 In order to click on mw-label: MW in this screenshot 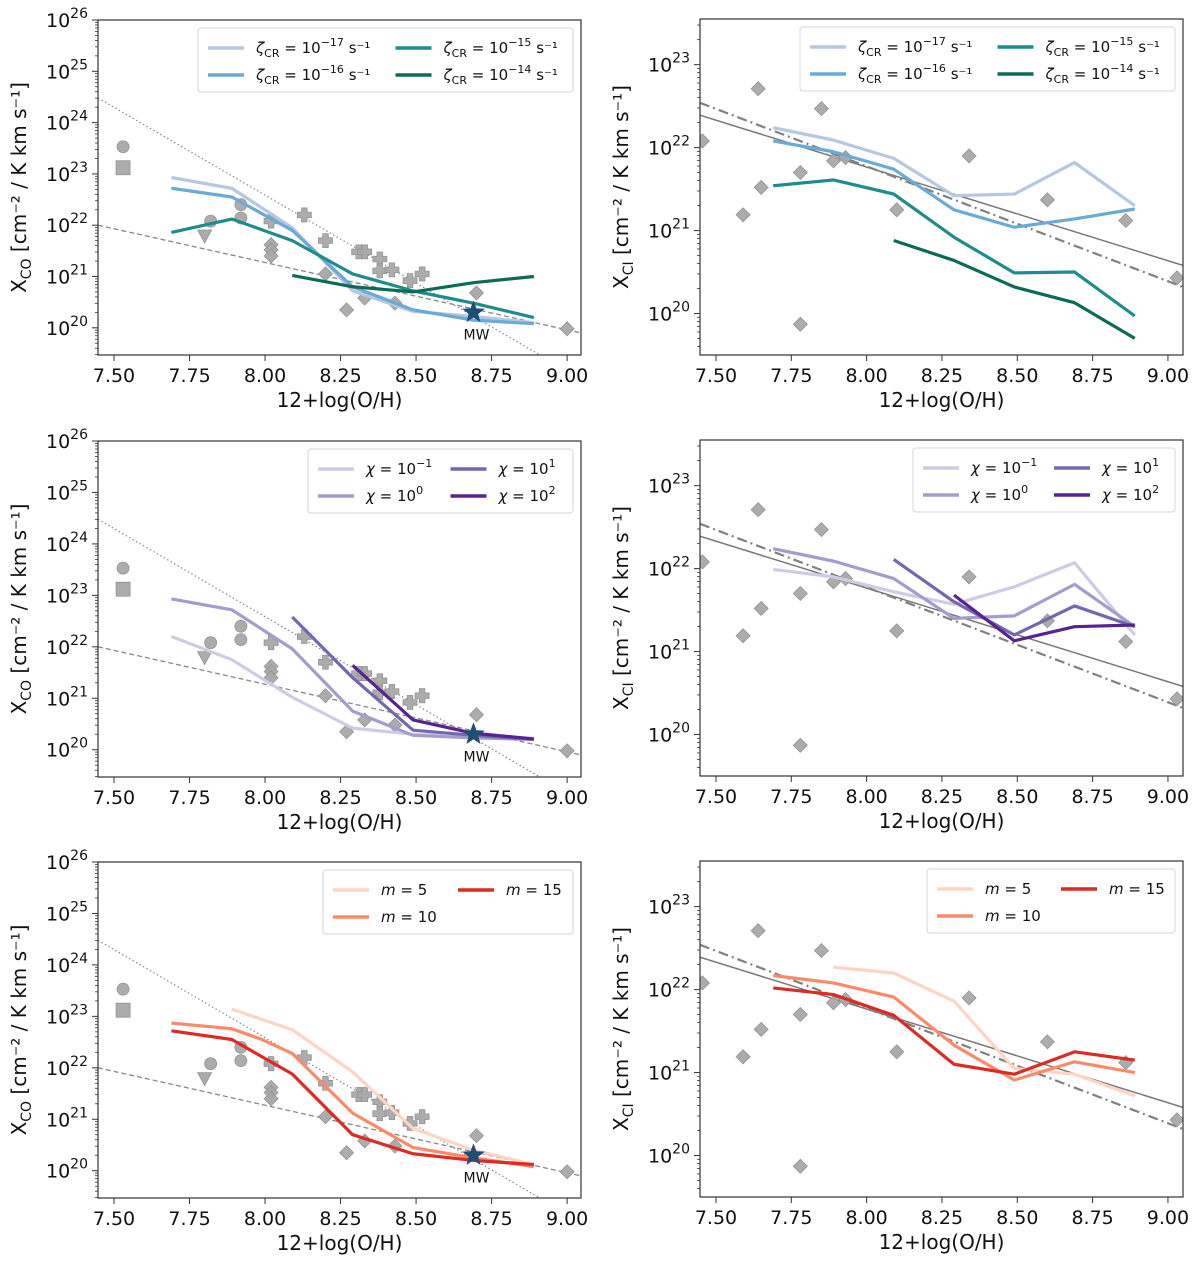, I will do `click(477, 757)`.